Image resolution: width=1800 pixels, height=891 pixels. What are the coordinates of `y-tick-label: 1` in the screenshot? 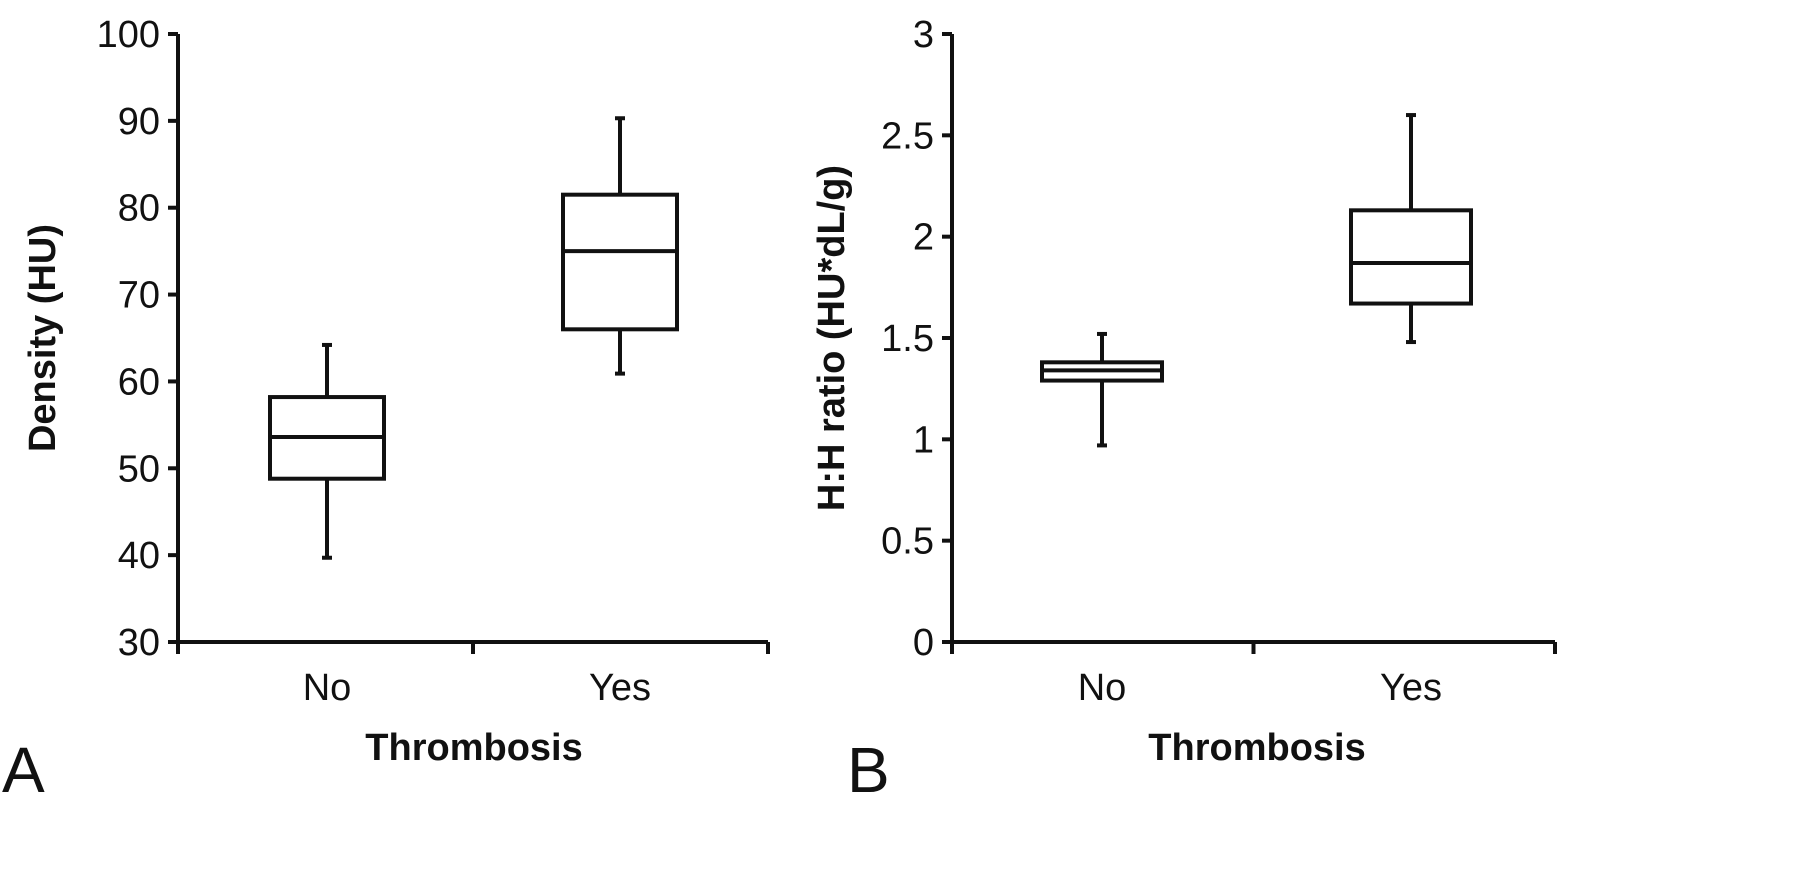 It's located at (923, 440).